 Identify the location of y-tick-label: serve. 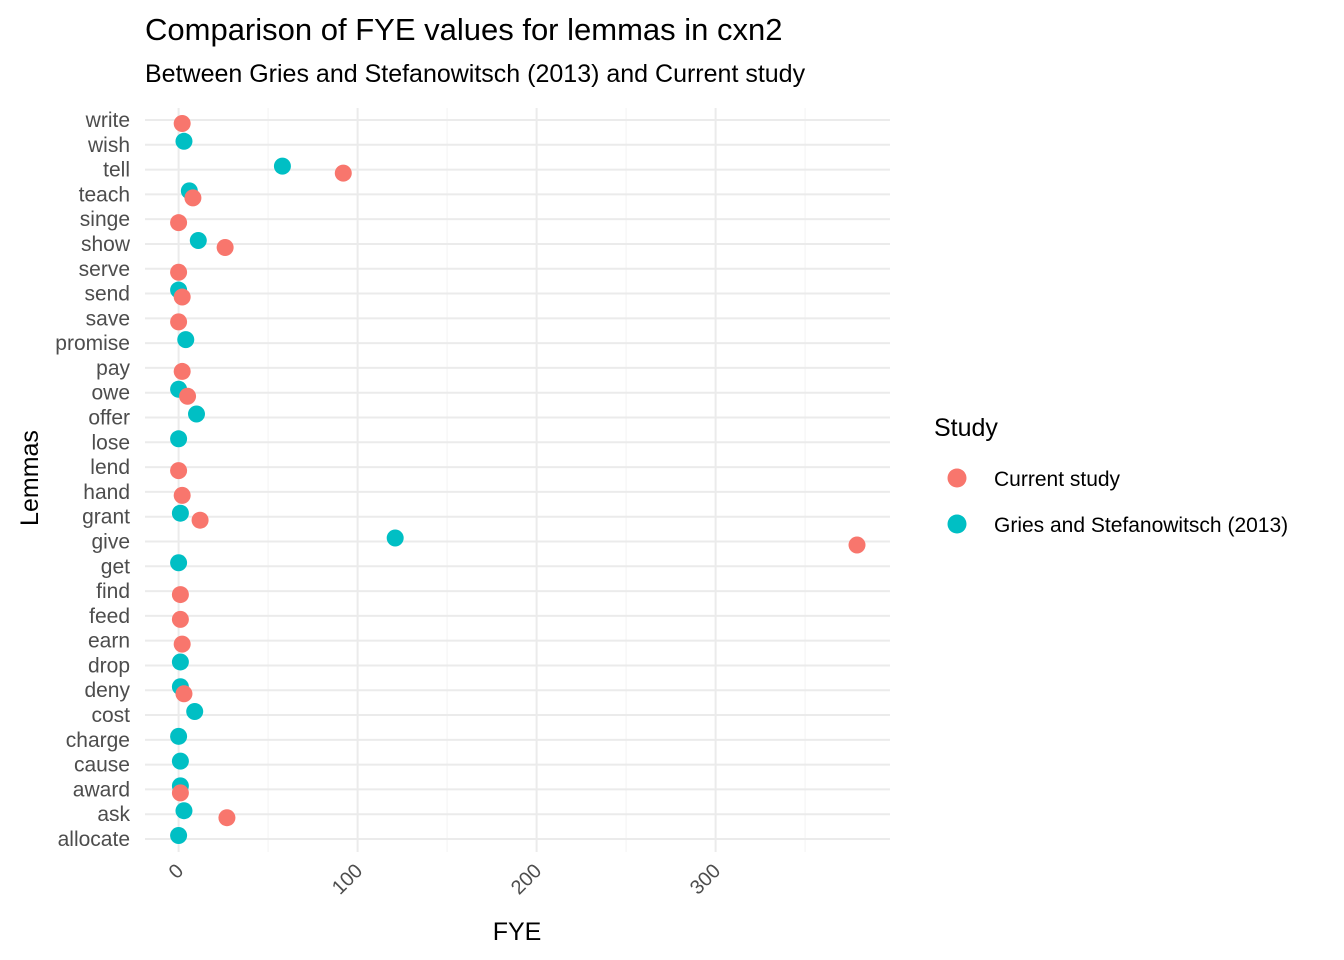
(104, 269).